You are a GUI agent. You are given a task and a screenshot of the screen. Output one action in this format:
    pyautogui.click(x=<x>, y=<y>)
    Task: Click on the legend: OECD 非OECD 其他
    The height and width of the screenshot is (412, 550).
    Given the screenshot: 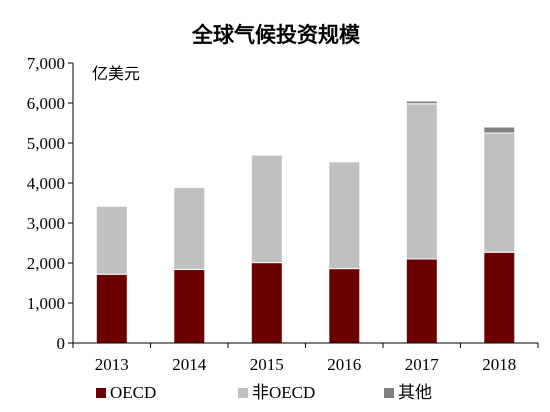 What is the action you would take?
    pyautogui.click(x=264, y=392)
    